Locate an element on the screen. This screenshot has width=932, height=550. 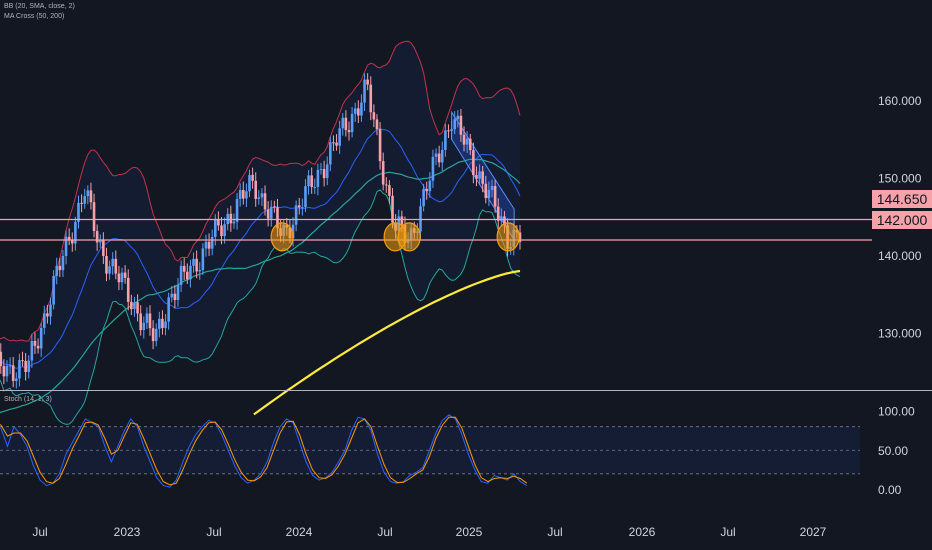
stoch-k-line is located at coordinates (264, 451).